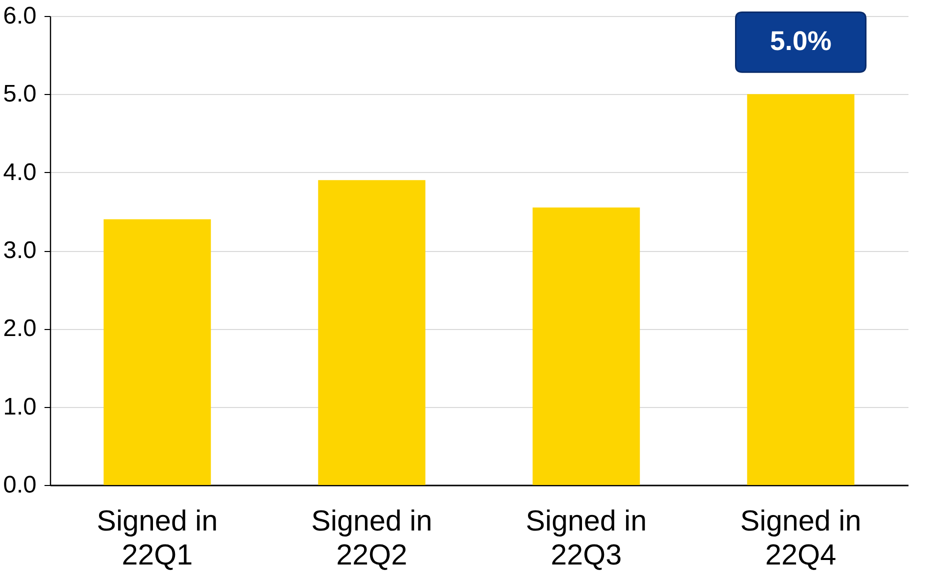  What do you see at coordinates (19, 406) in the screenshot?
I see `y-tick-label: 1.0` at bounding box center [19, 406].